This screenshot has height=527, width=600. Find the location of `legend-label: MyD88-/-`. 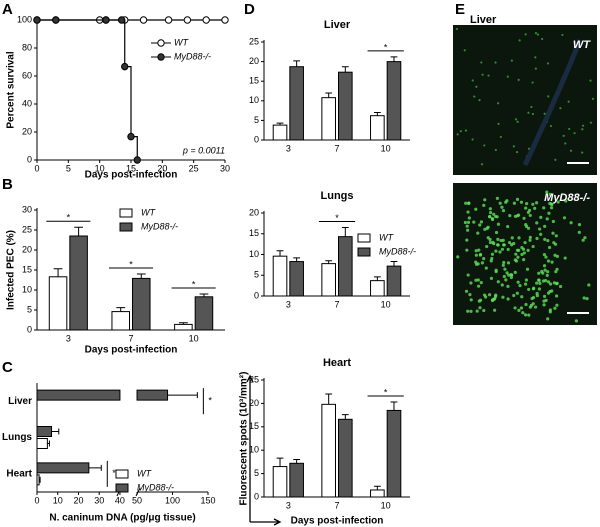

legend-label: MyD88-/- is located at coordinates (192, 56).